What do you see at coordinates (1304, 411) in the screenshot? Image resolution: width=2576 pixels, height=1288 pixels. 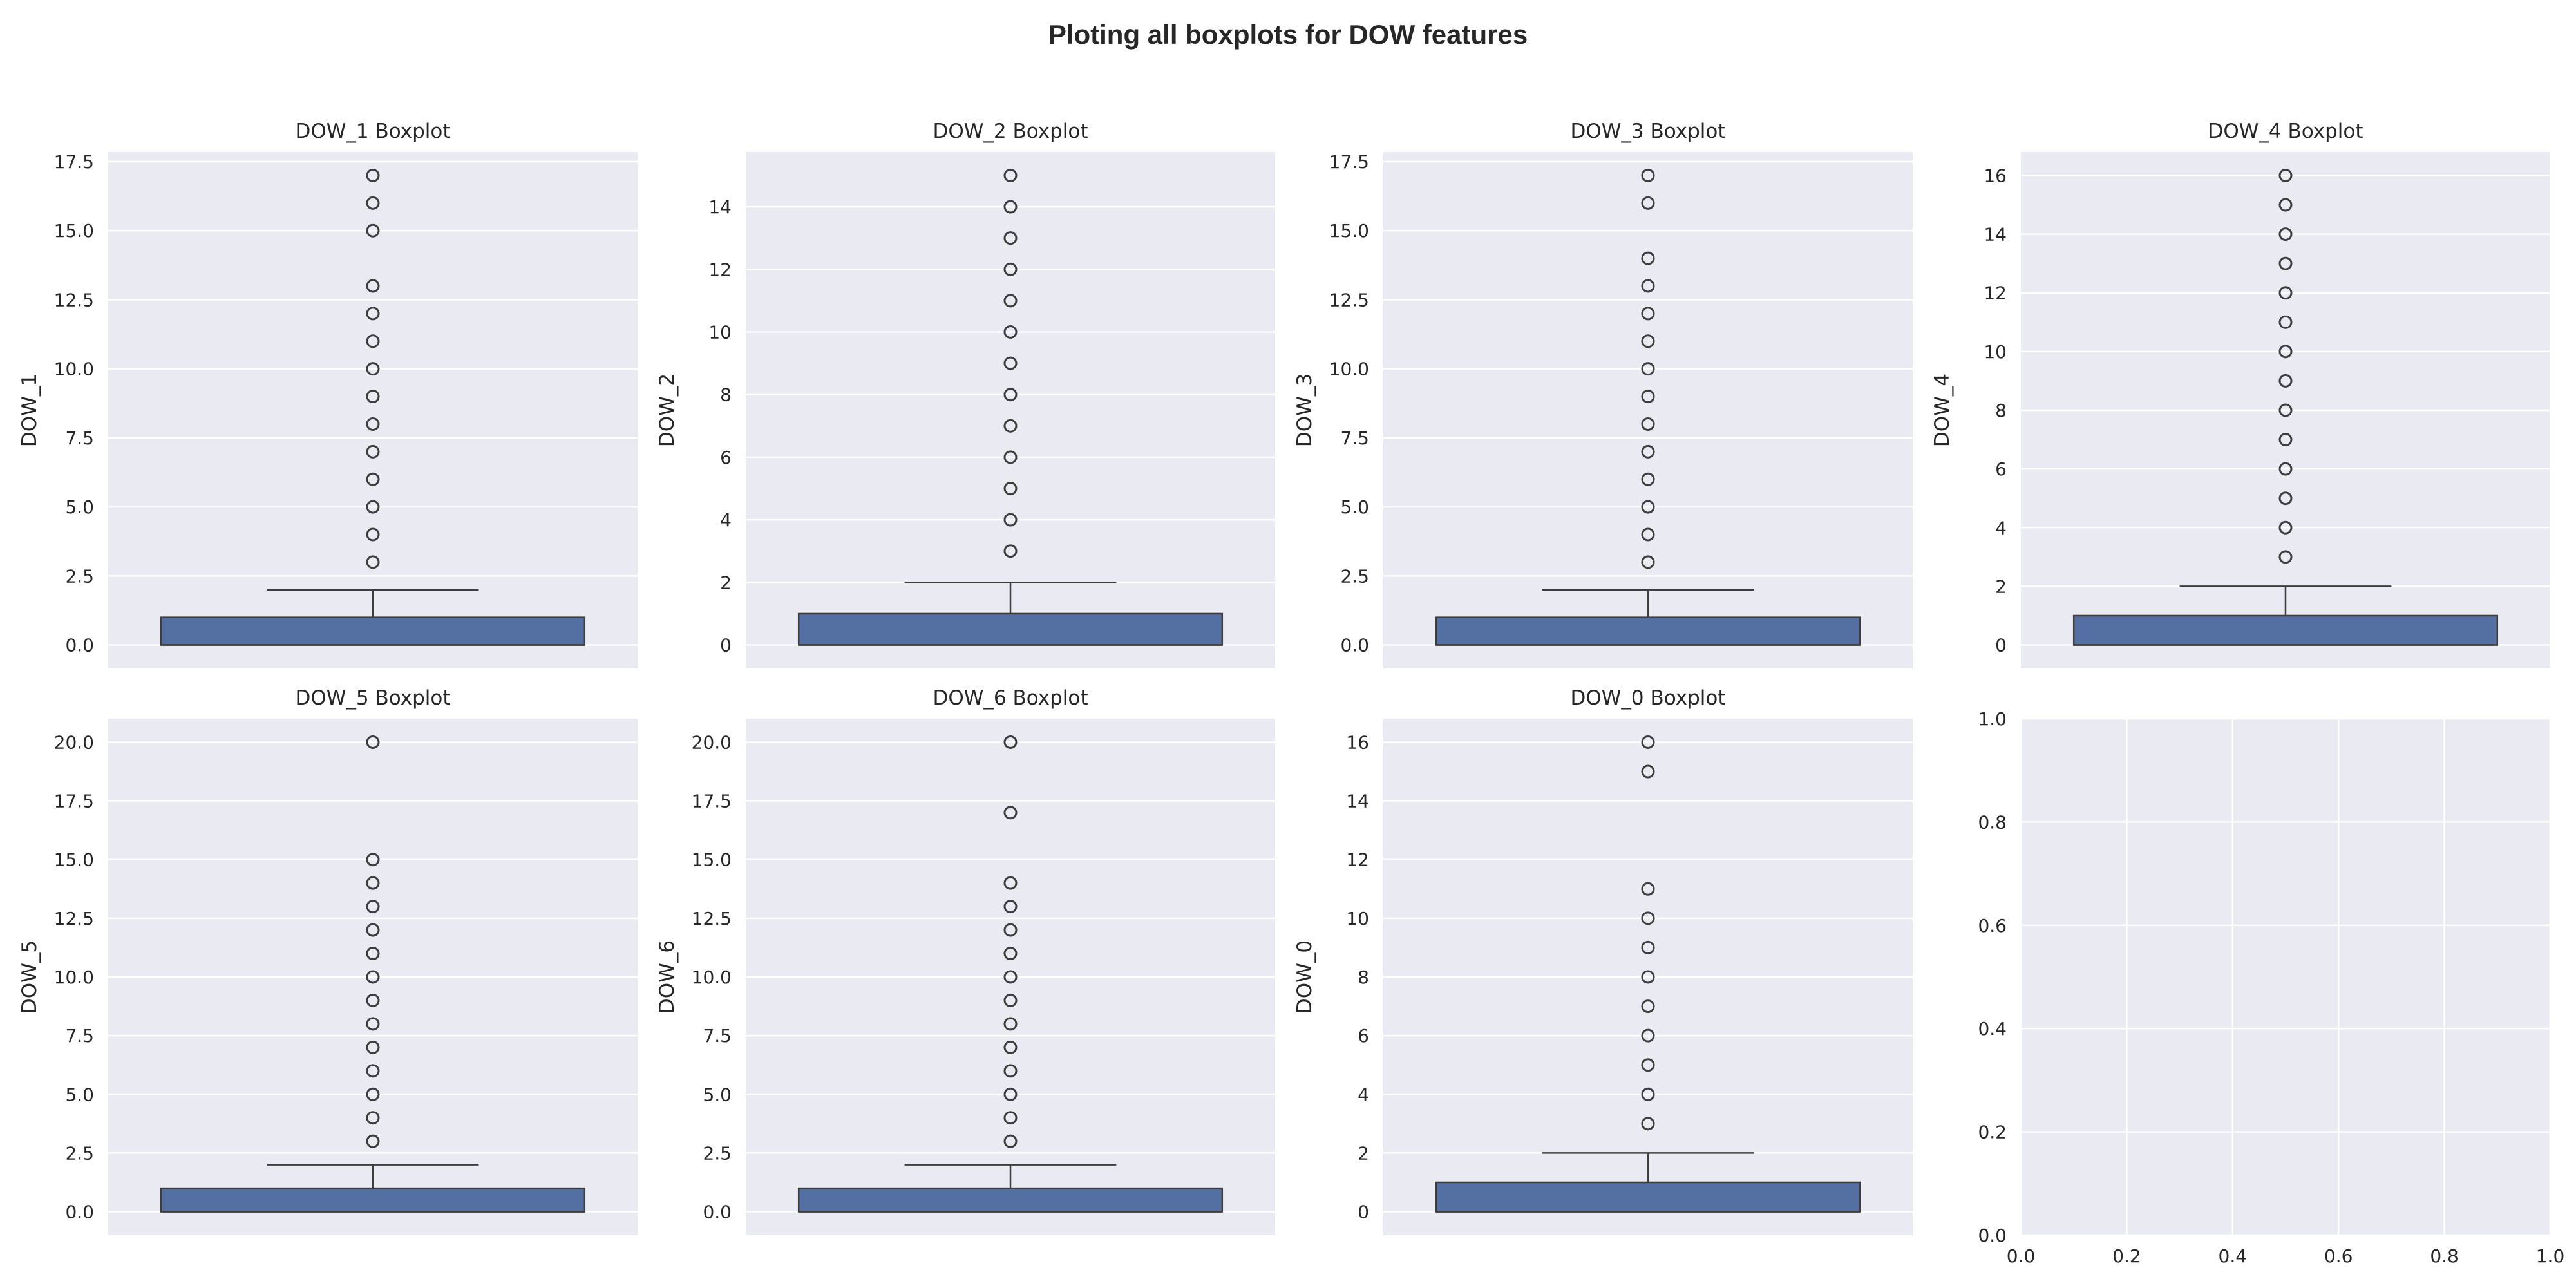 I see `panel-3-ylabel: DOW_3` at bounding box center [1304, 411].